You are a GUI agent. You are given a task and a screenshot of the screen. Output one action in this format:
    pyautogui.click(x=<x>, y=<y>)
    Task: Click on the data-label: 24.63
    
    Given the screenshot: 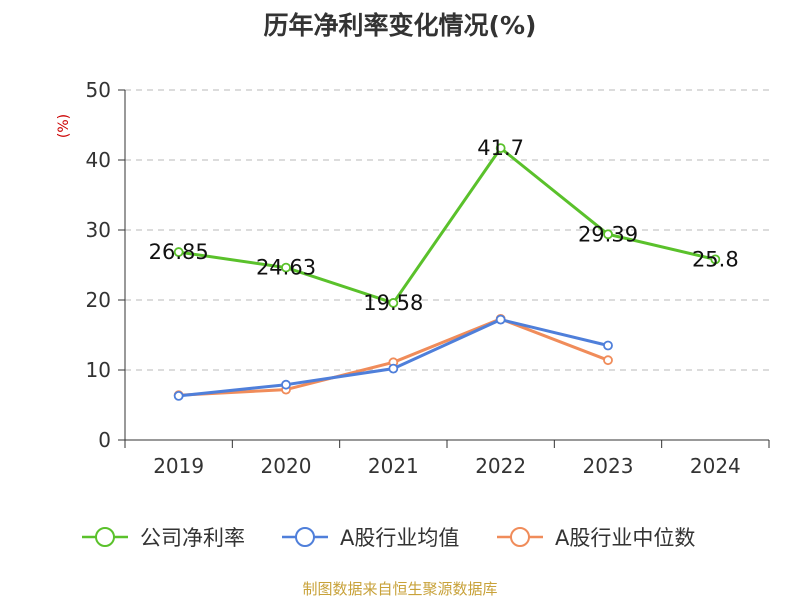 What is the action you would take?
    pyautogui.click(x=286, y=268)
    